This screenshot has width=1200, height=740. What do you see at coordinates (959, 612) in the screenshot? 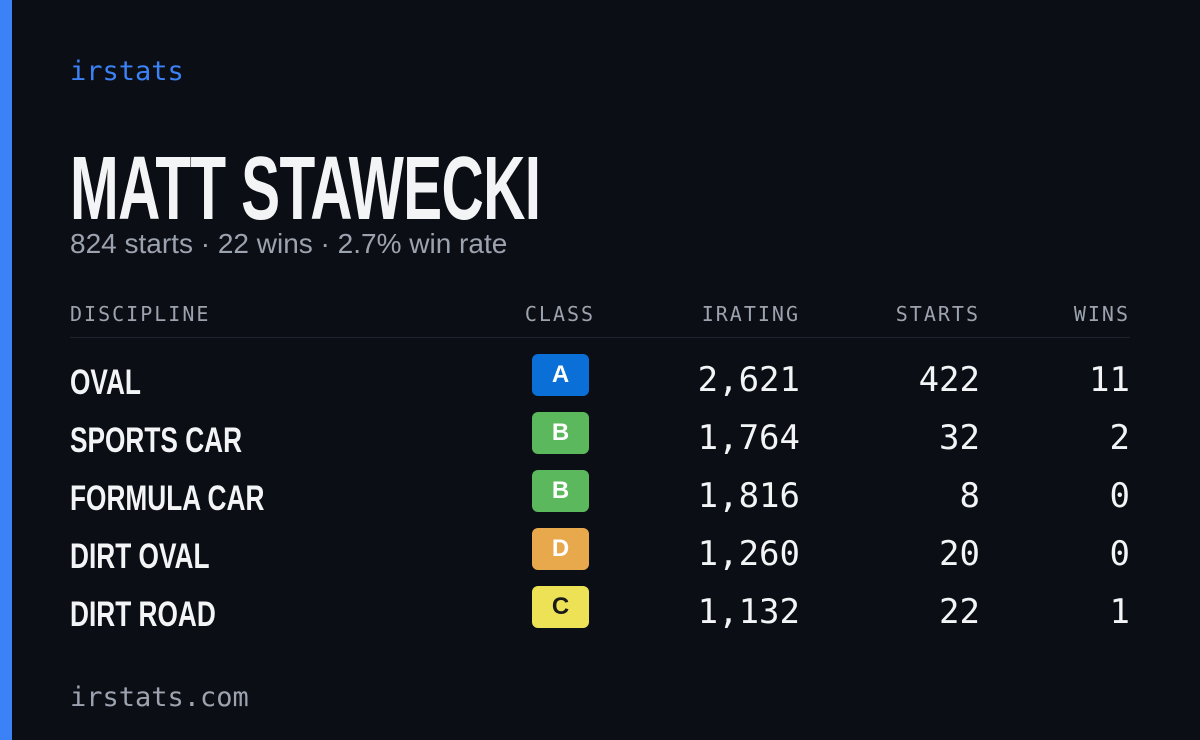
I see `starts: 22` at bounding box center [959, 612].